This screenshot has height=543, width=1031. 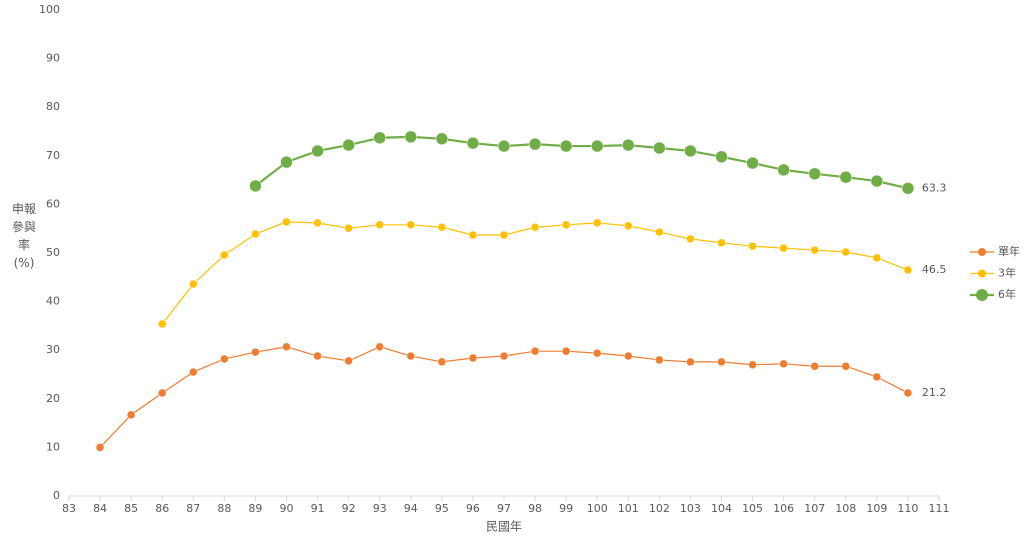 What do you see at coordinates (255, 508) in the screenshot?
I see `x-tick-label: 89` at bounding box center [255, 508].